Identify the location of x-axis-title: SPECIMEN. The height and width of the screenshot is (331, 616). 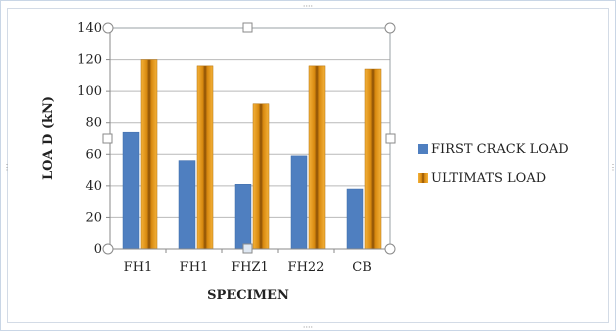
(248, 295).